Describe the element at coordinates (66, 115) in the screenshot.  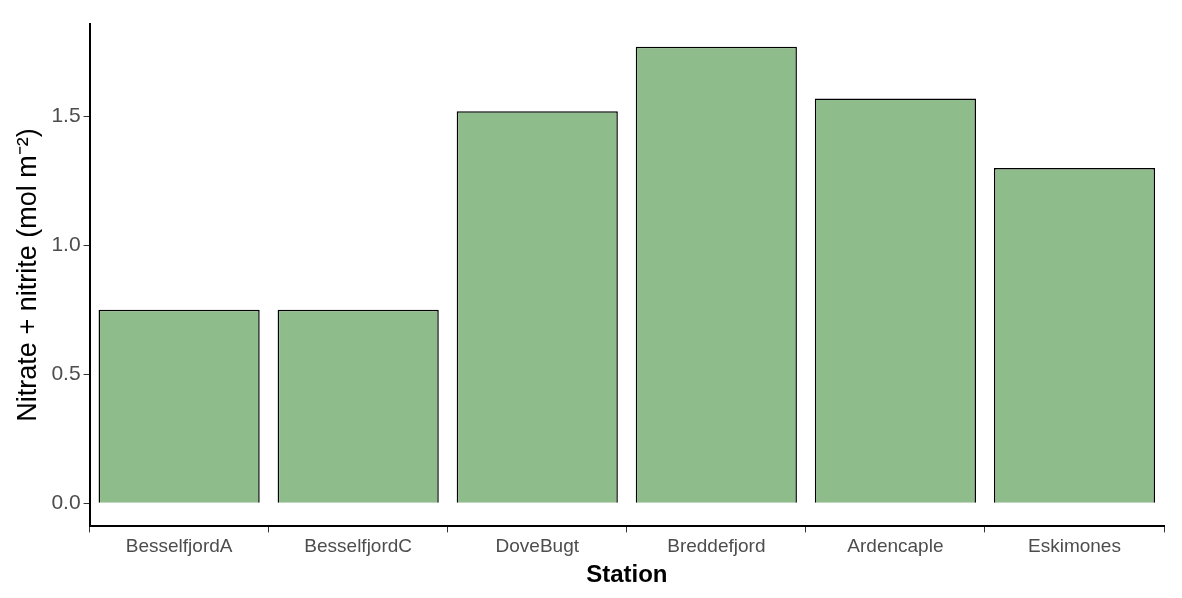
I see `y-tick-label: 1.5` at that location.